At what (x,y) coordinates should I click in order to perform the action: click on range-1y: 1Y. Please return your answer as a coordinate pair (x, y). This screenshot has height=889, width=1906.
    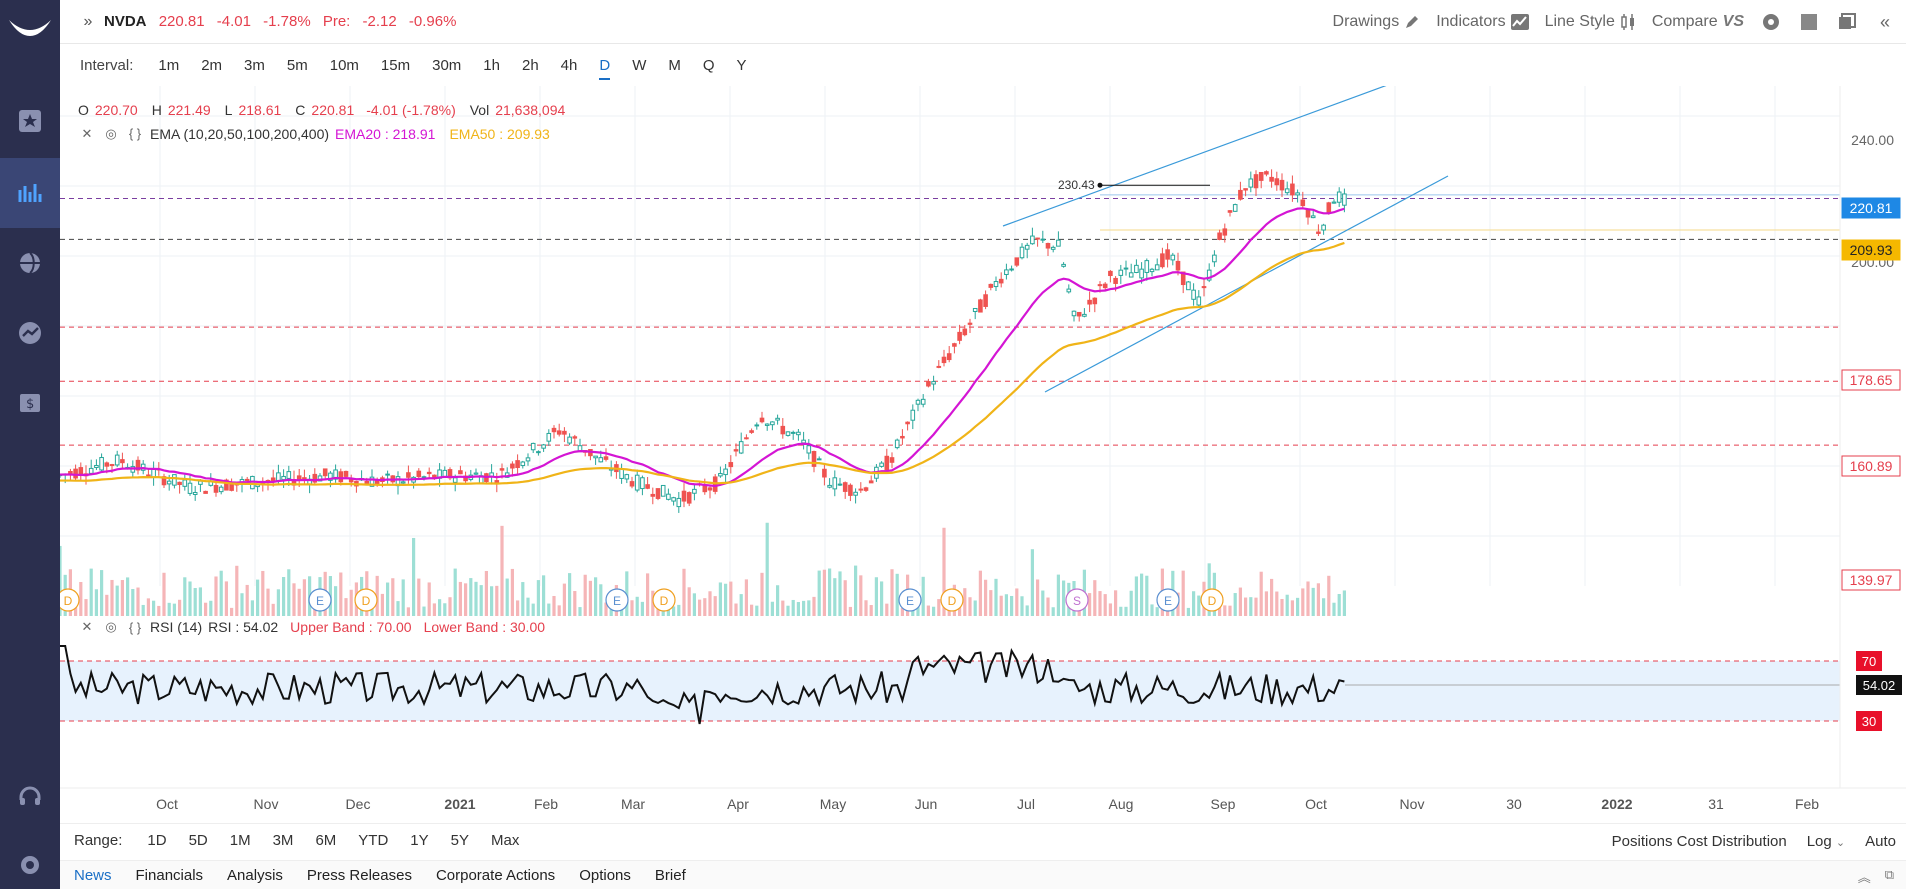
    Looking at the image, I should click on (419, 840).